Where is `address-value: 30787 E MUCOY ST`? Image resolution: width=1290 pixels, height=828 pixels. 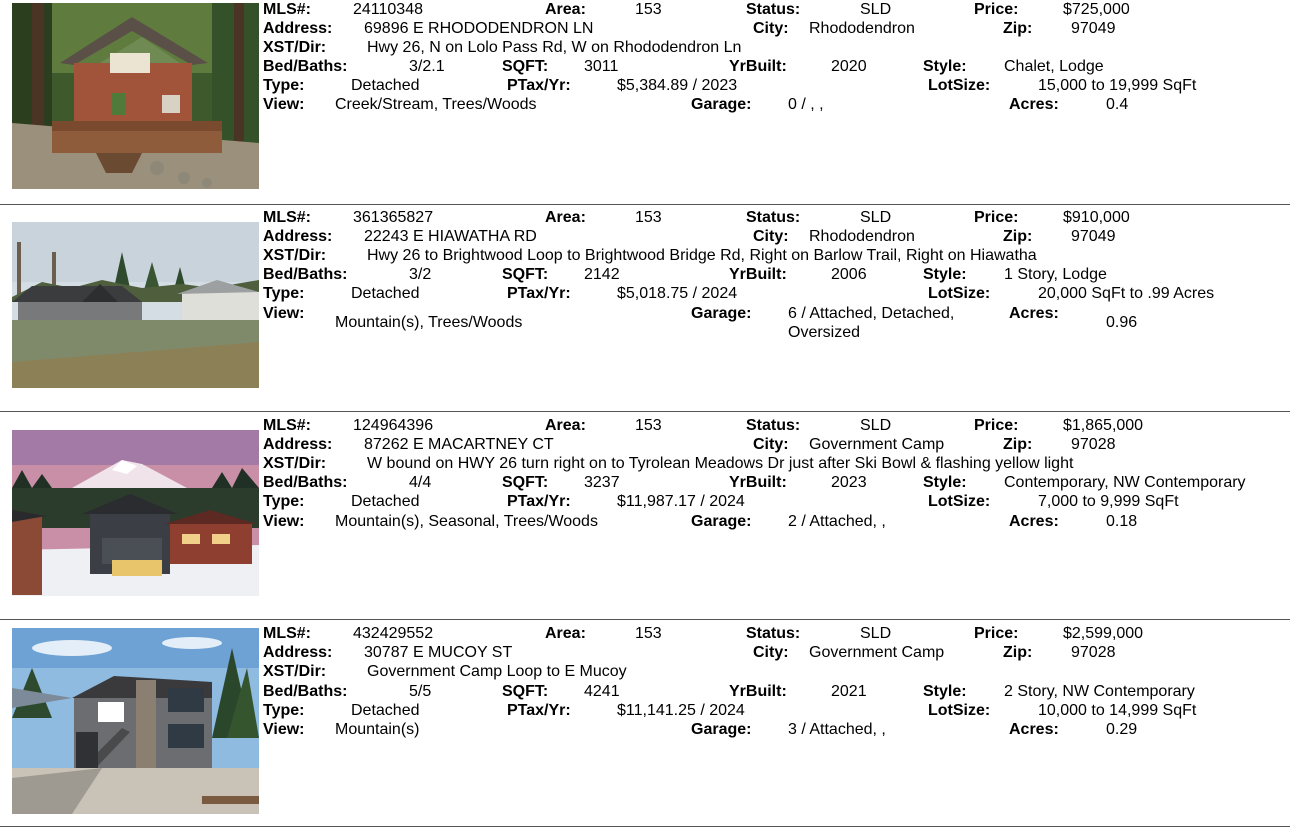 address-value: 30787 E MUCOY ST is located at coordinates (438, 652).